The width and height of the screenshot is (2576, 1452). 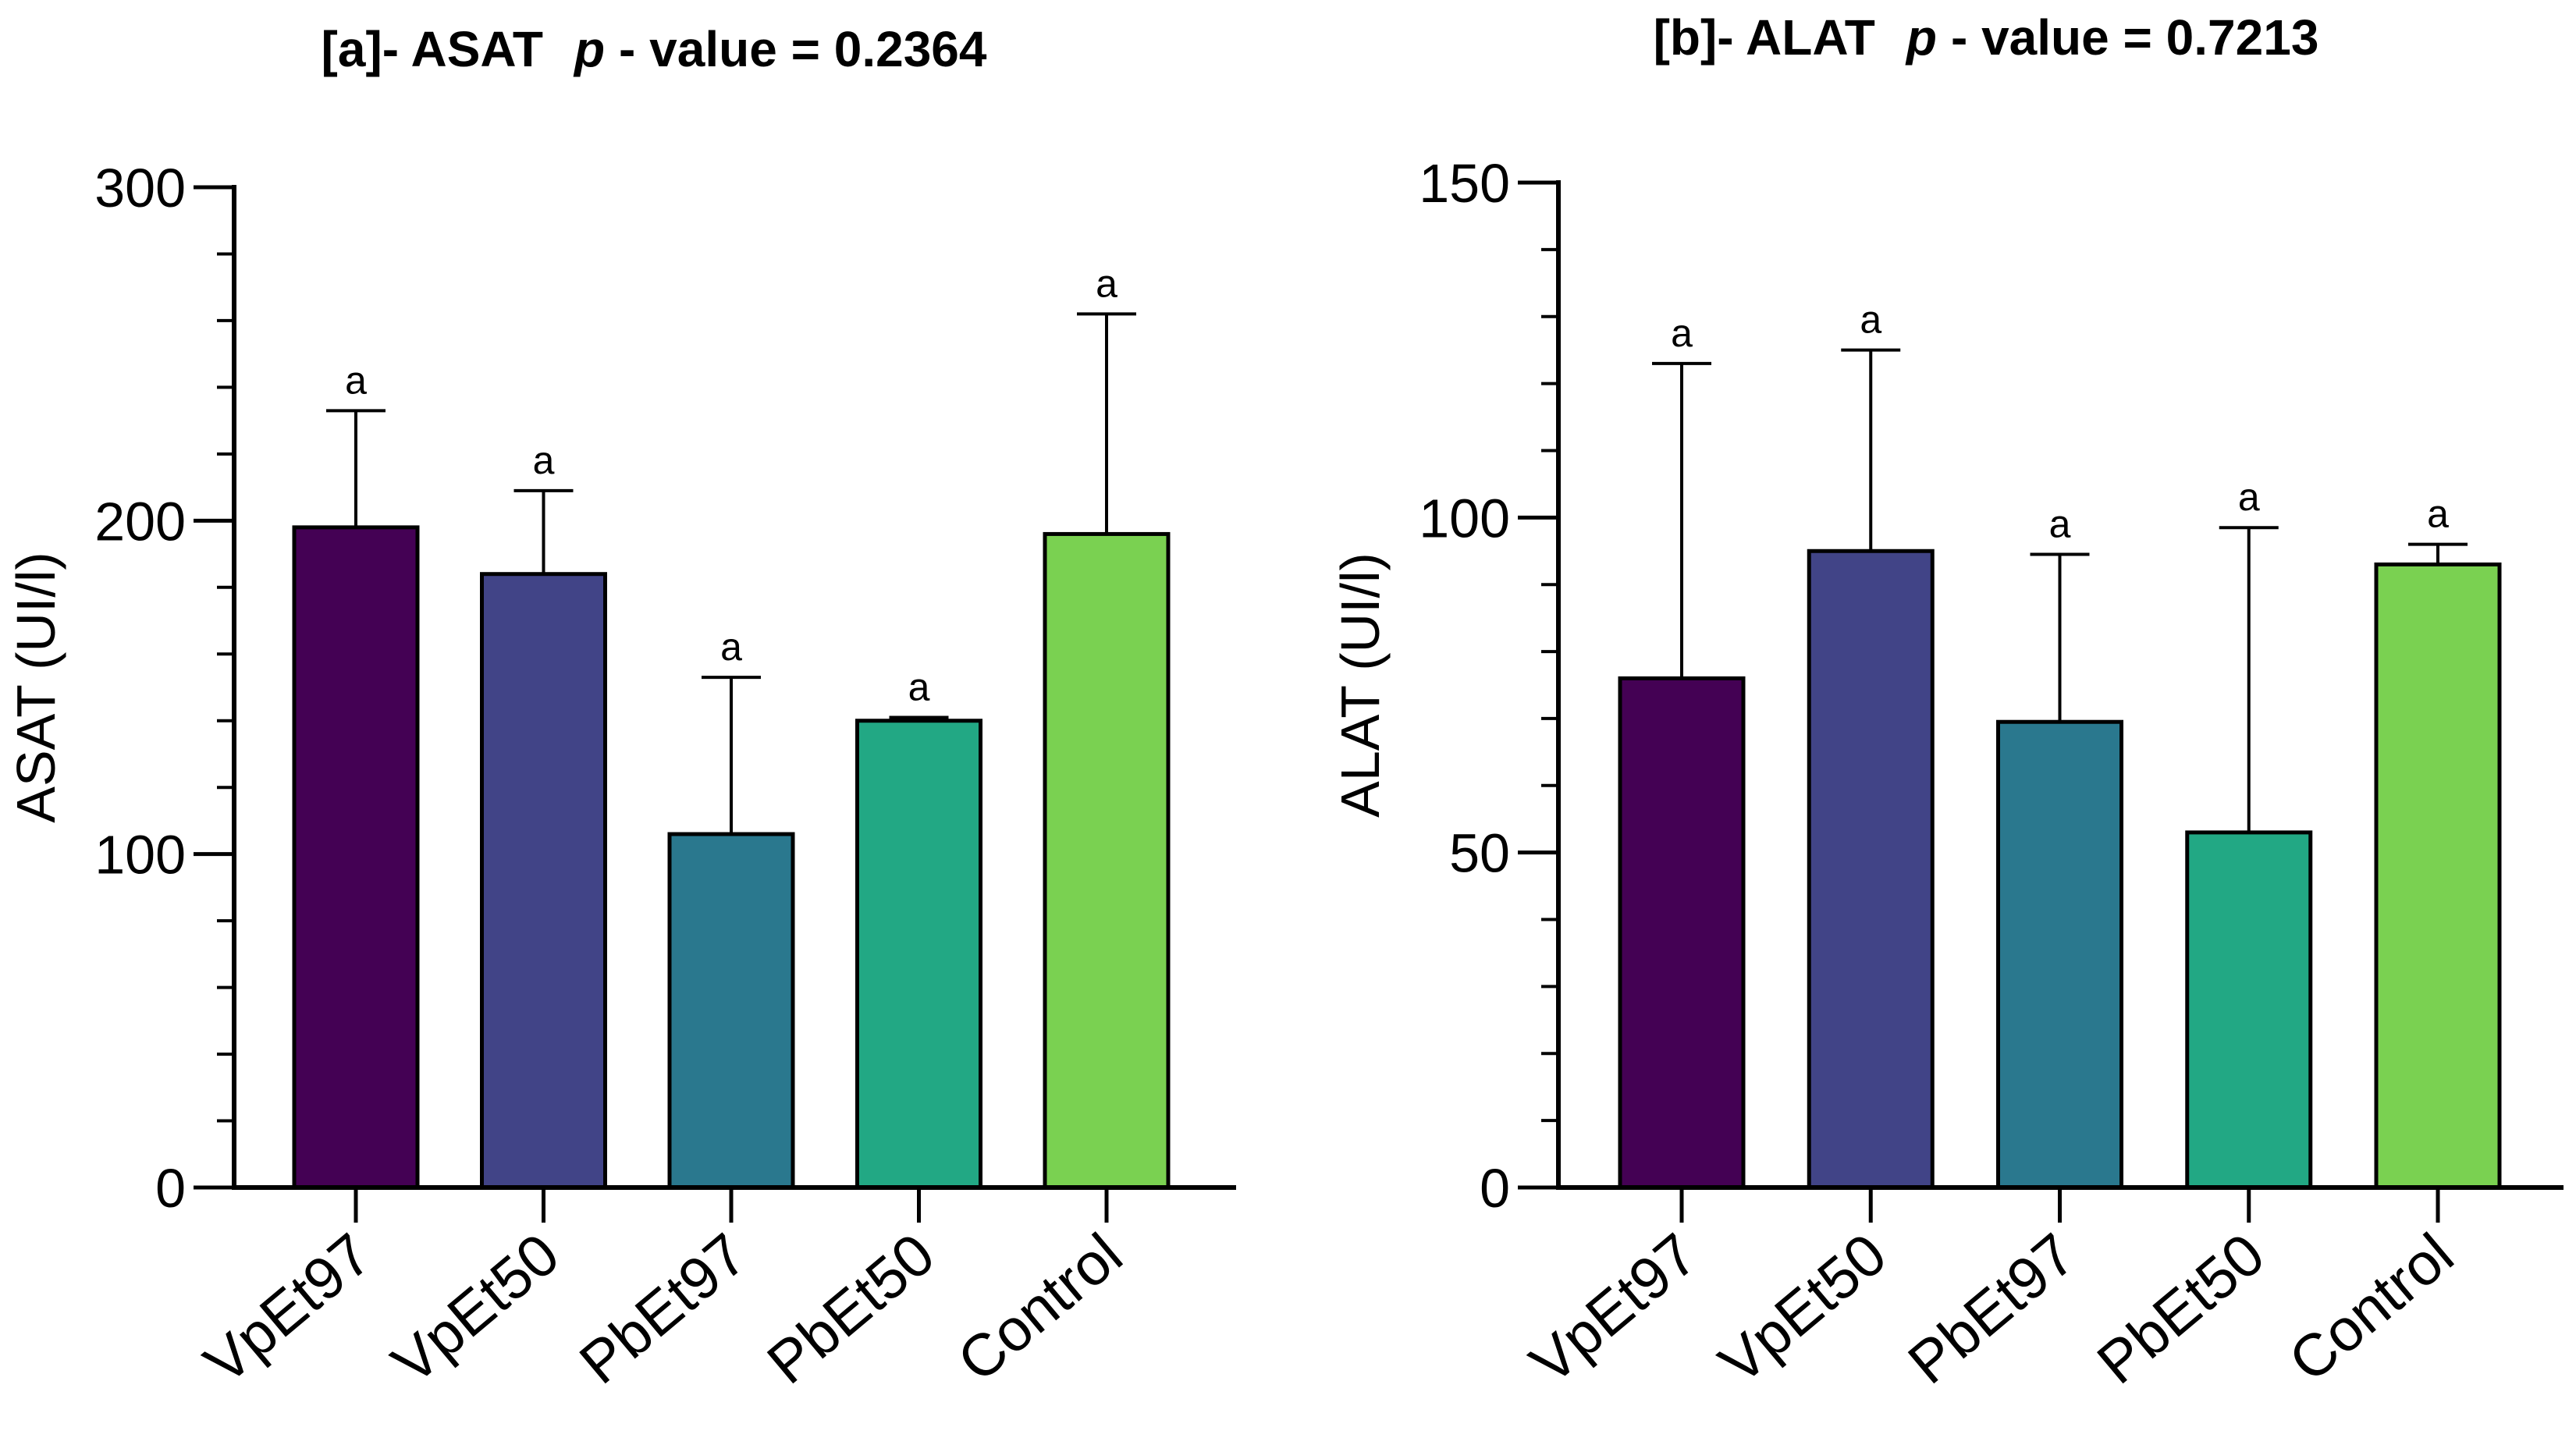 I want to click on p-value-text: - value = 0.7213, so click(x=2134, y=37).